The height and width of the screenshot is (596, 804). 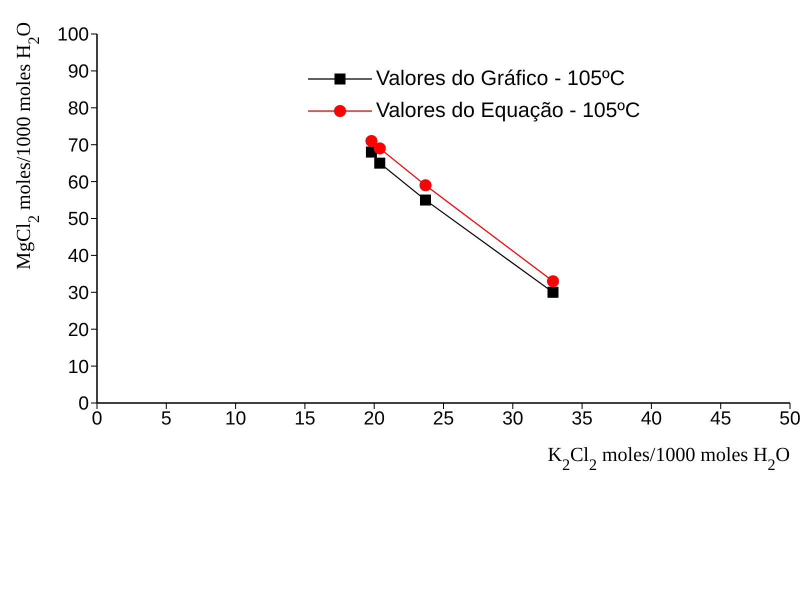 What do you see at coordinates (508, 111) in the screenshot?
I see `legend-label: Valores do Equação - 105ºC` at bounding box center [508, 111].